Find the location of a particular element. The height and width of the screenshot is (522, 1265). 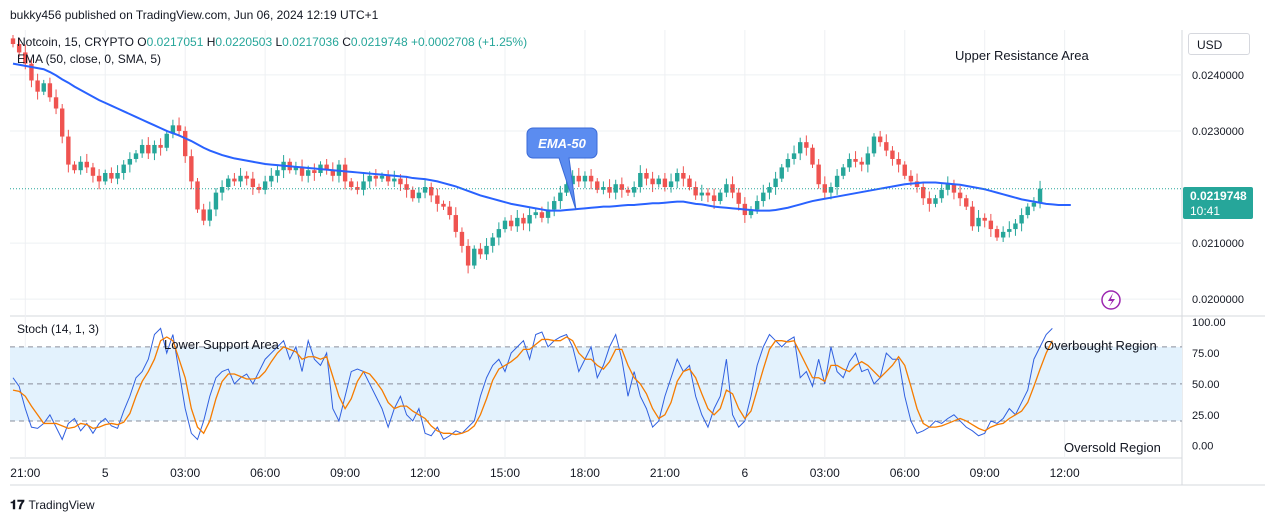

price-axis-tick: 0.0230000 is located at coordinates (1218, 132).